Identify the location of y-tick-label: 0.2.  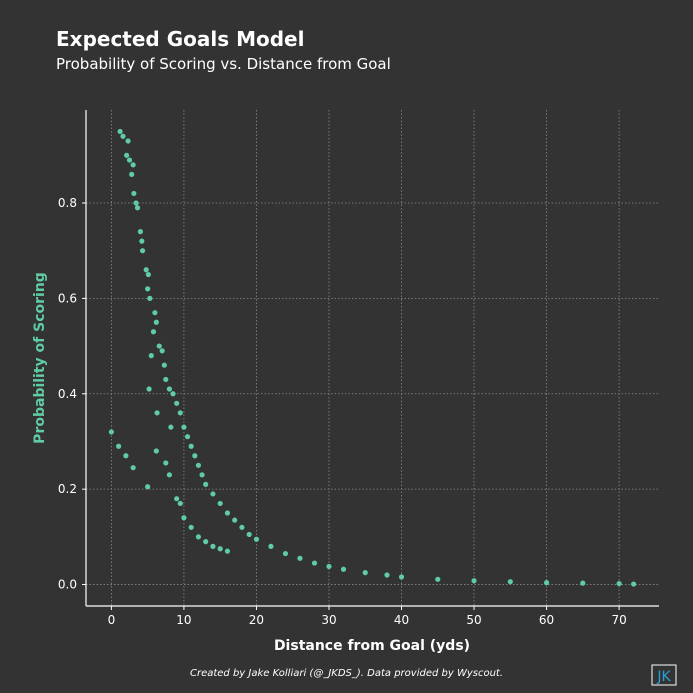
(67, 489).